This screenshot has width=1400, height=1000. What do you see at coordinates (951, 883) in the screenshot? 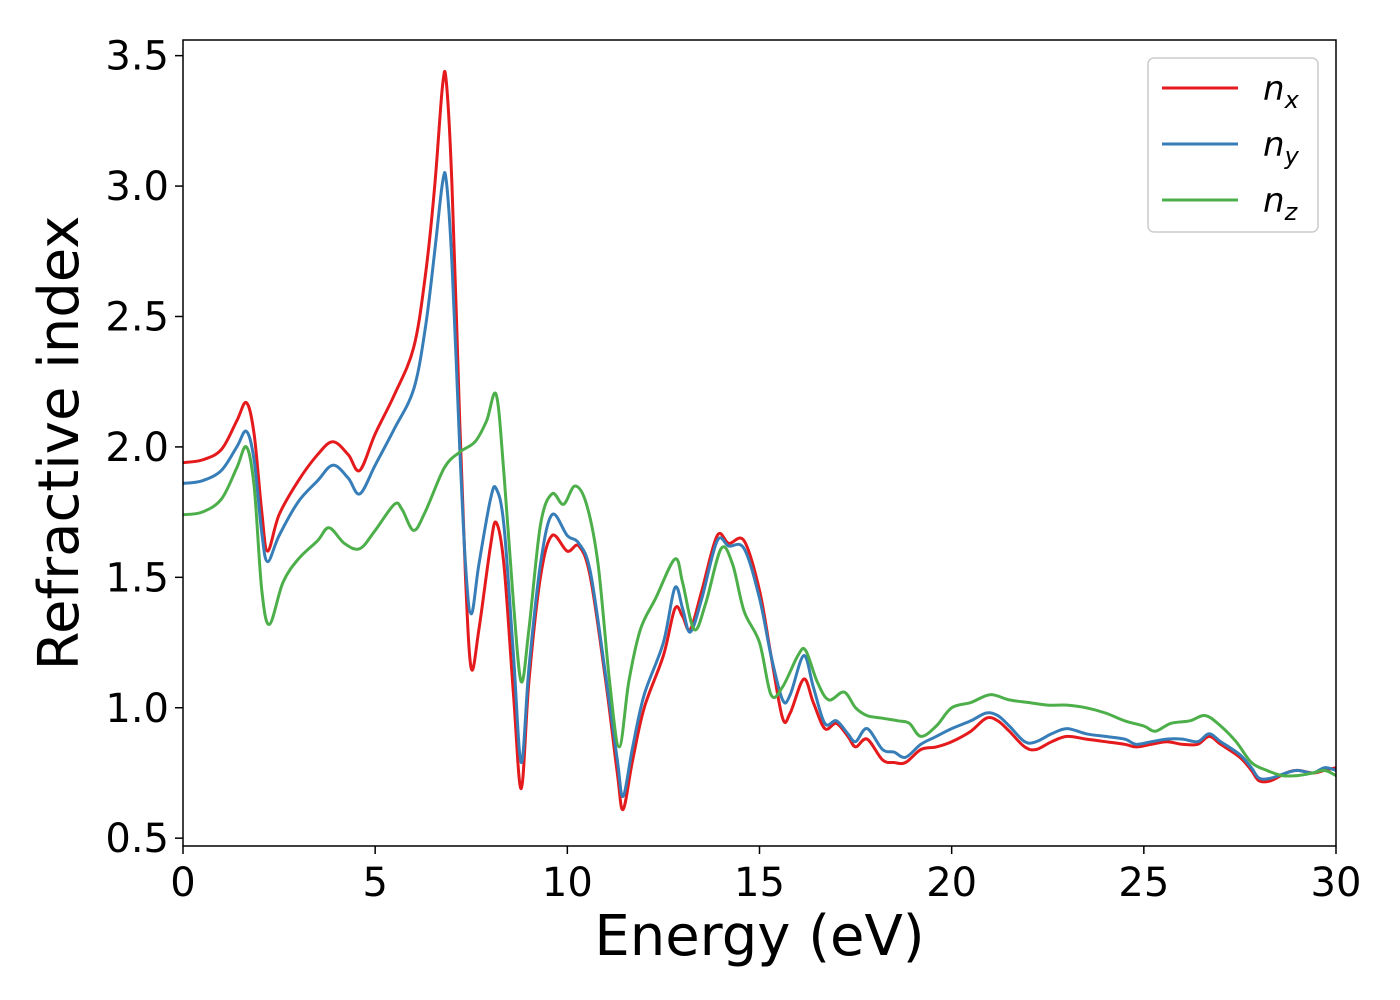
I see `x-tick-label: 20` at bounding box center [951, 883].